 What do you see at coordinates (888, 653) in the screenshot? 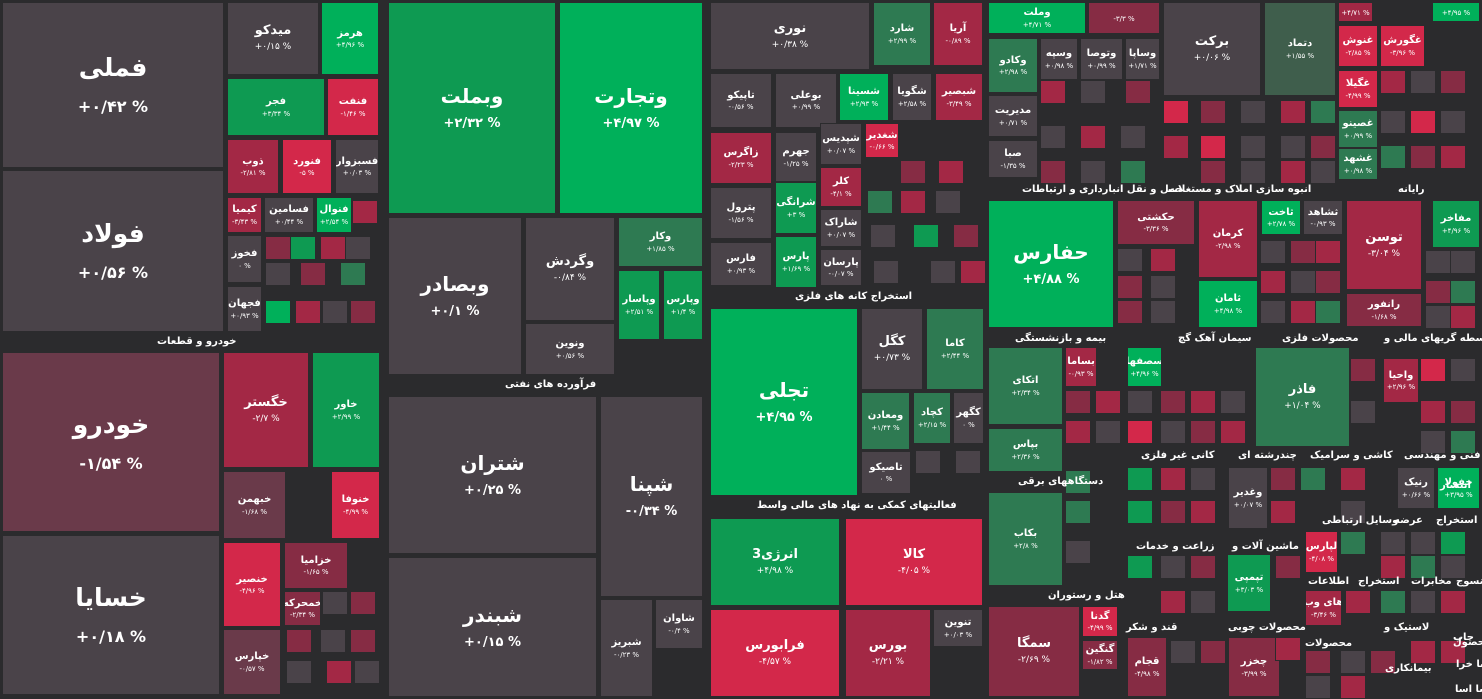
I see `stock-tile: بورس -۲/۲۱ %` at bounding box center [888, 653].